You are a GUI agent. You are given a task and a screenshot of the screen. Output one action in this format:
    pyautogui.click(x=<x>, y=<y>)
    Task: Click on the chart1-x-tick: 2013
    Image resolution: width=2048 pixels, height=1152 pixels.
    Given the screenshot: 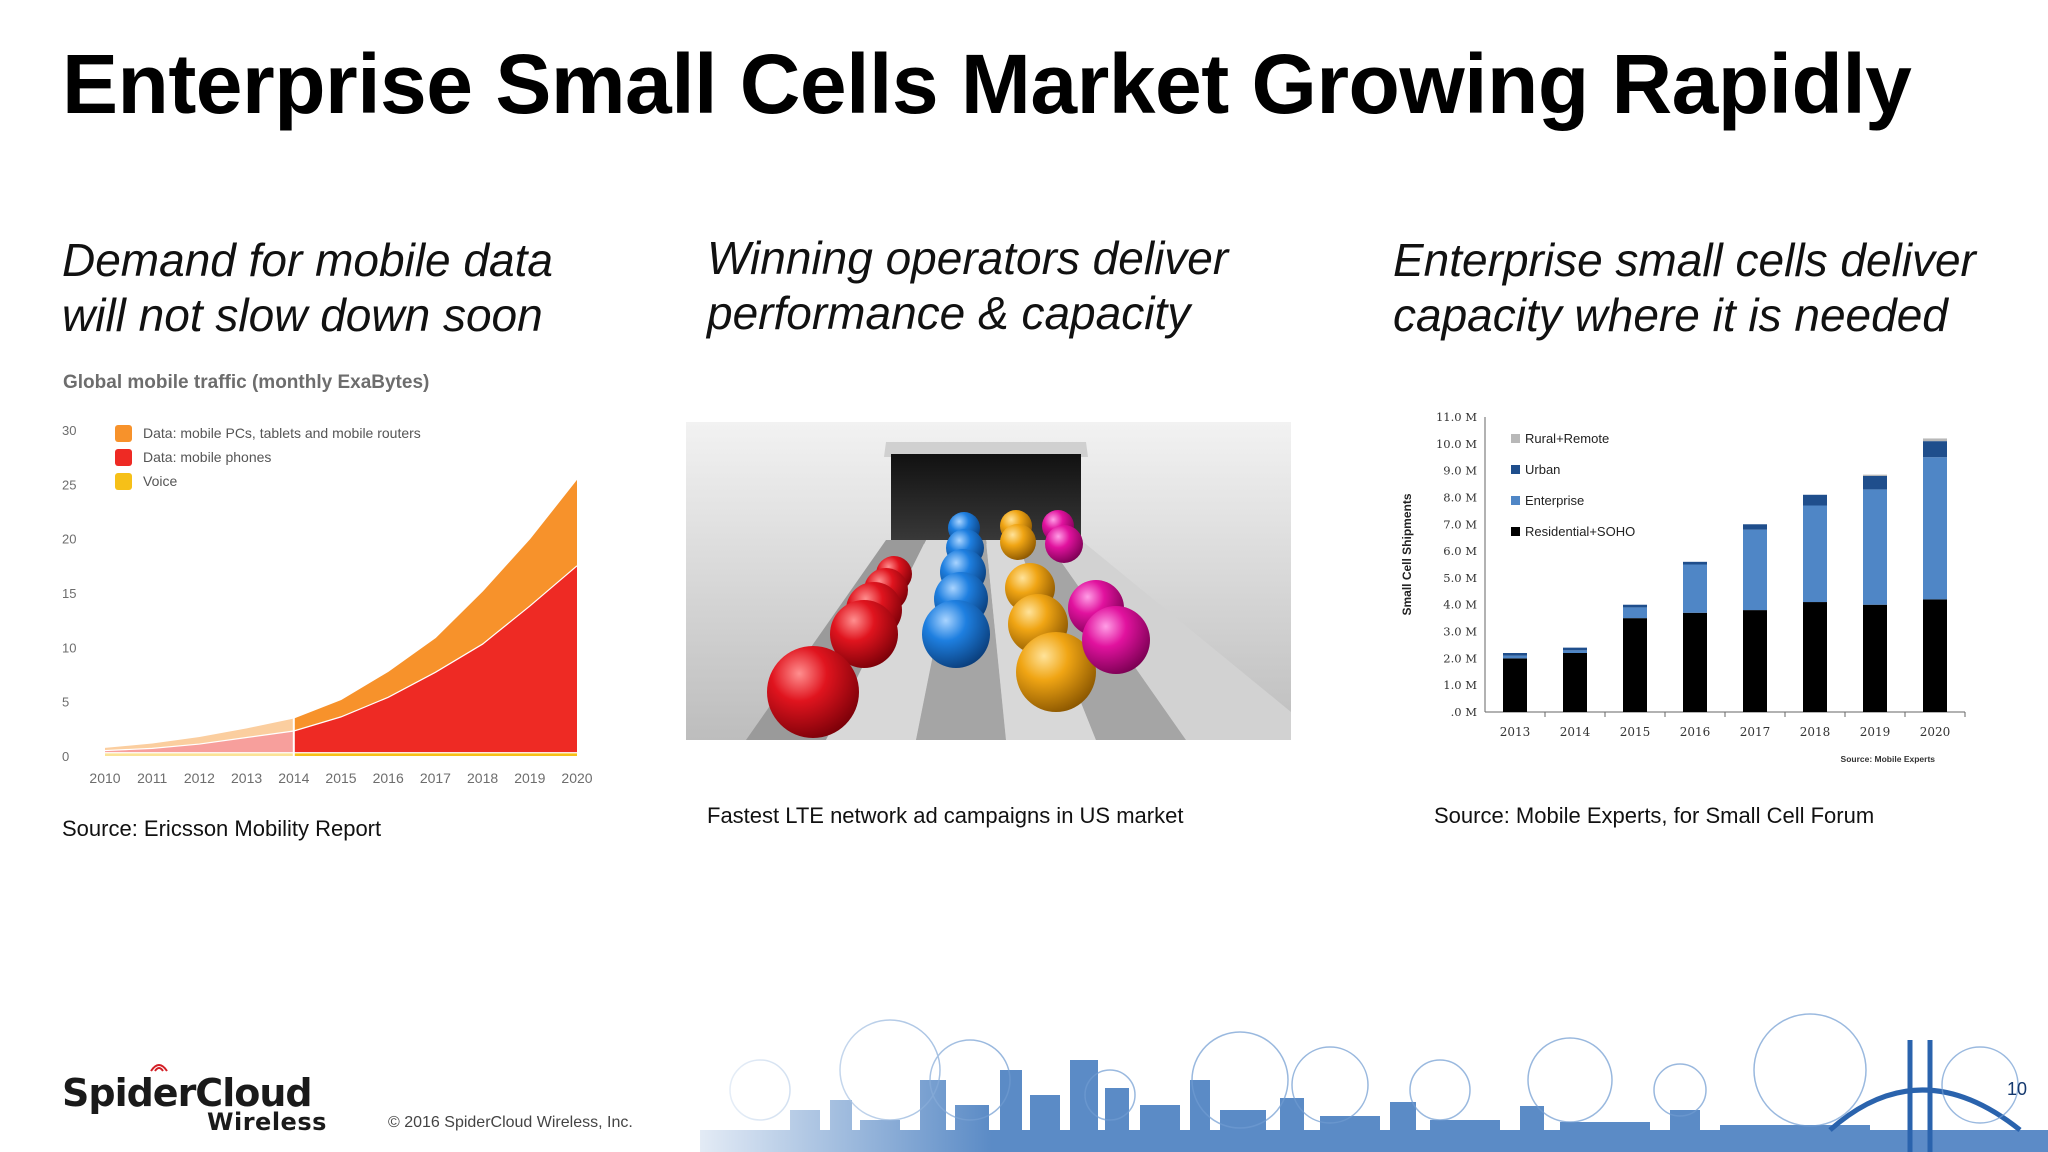 What is the action you would take?
    pyautogui.click(x=246, y=778)
    